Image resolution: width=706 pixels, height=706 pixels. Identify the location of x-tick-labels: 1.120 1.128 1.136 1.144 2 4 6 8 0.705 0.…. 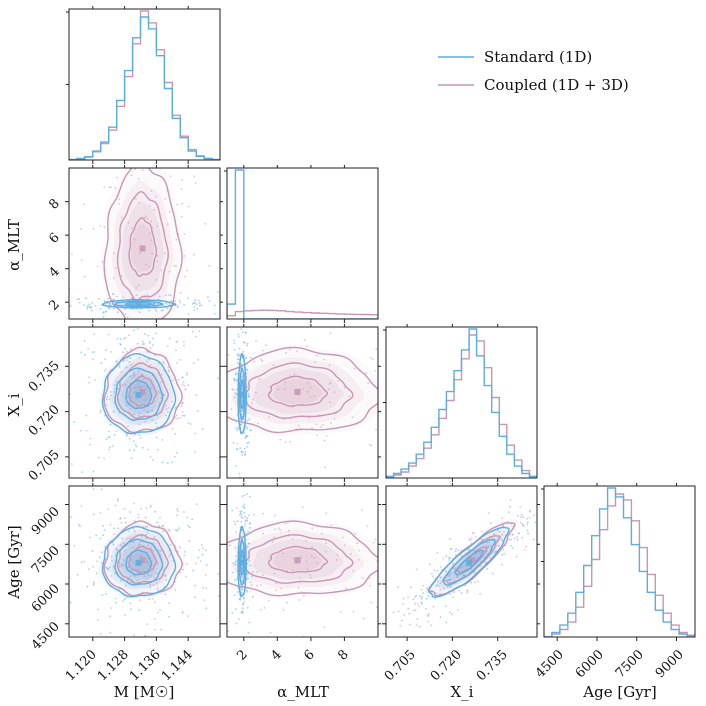
(375, 665).